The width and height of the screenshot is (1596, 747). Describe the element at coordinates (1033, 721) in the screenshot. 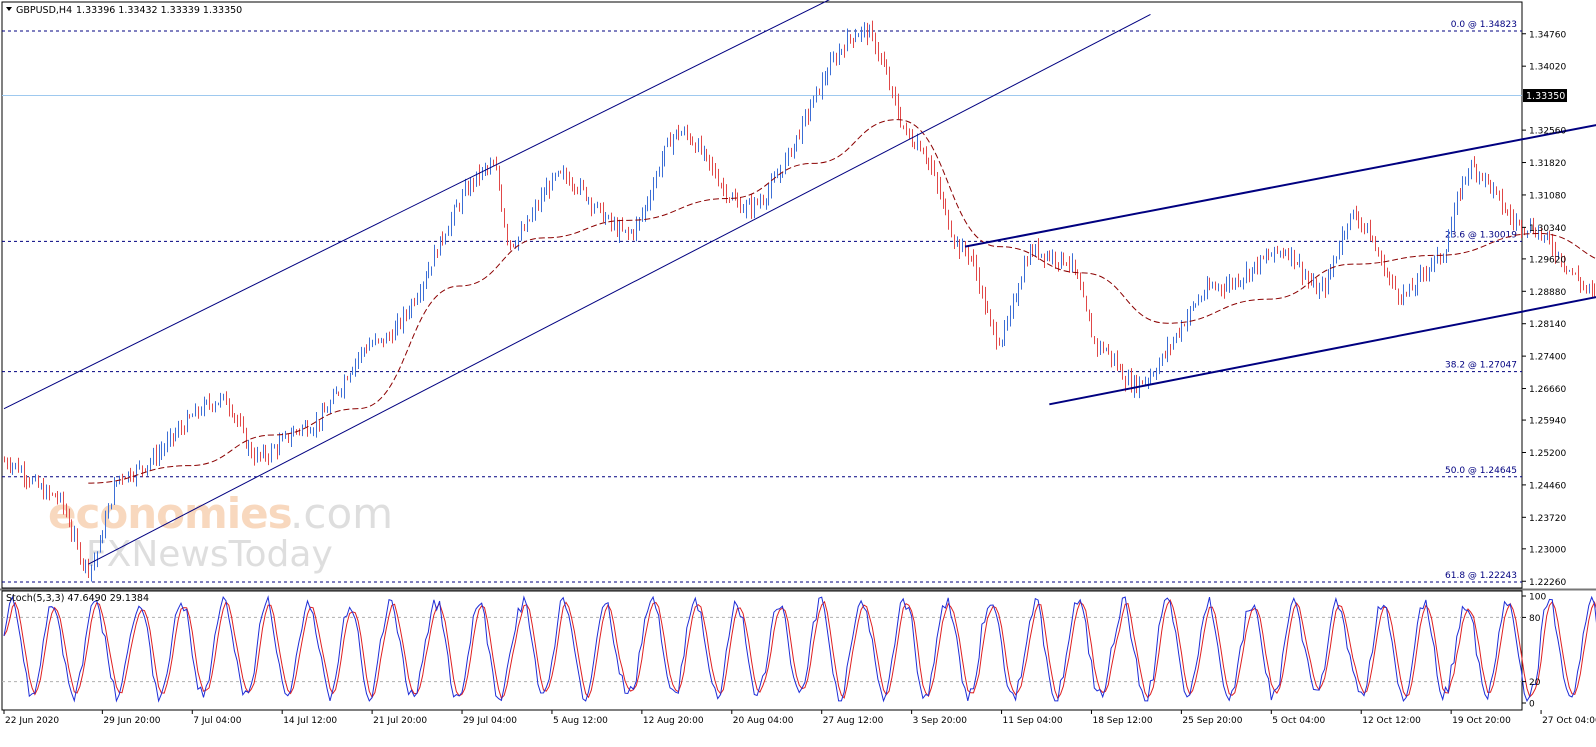

I see `time-tick-label: 11 Sep 04:00` at that location.